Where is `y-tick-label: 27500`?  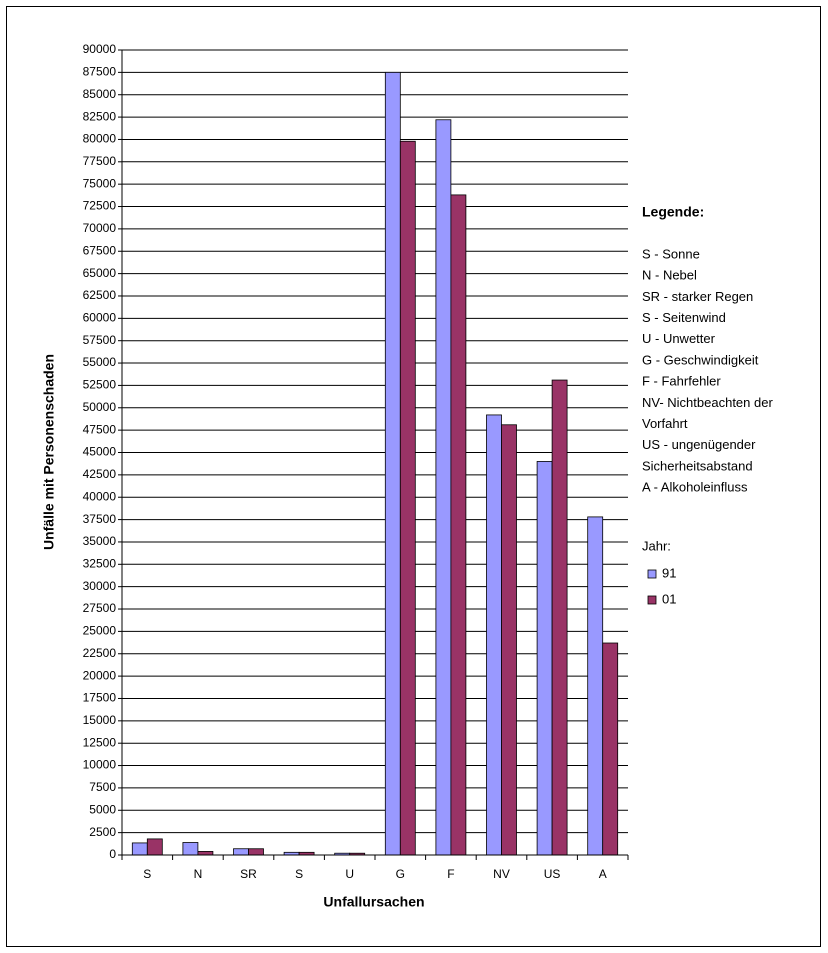 y-tick-label: 27500 is located at coordinates (100, 608).